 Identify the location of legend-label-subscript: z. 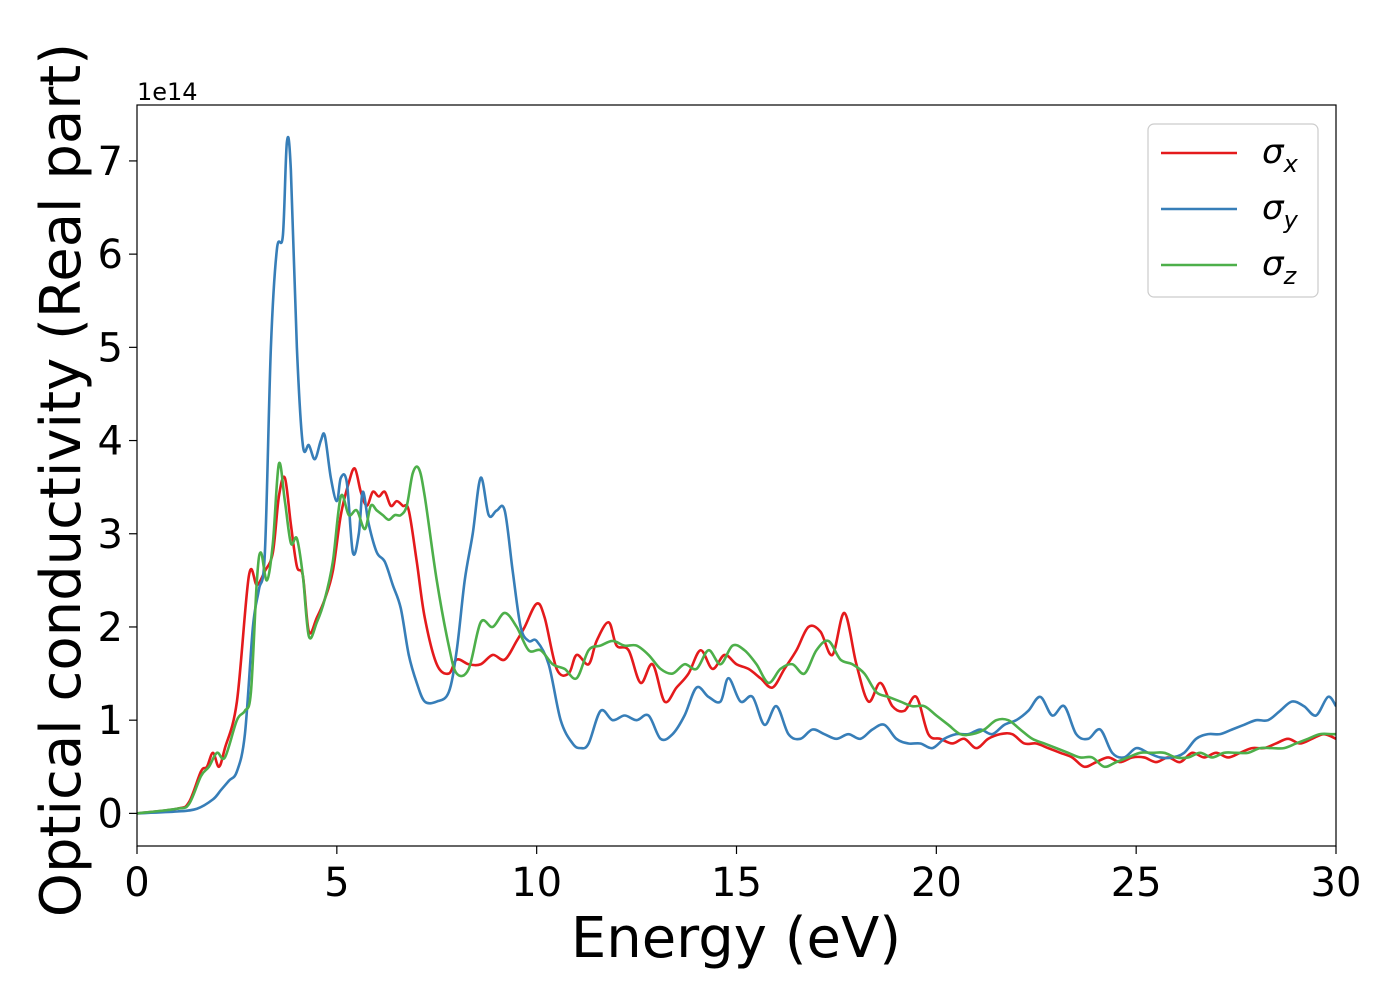
(1290, 276).